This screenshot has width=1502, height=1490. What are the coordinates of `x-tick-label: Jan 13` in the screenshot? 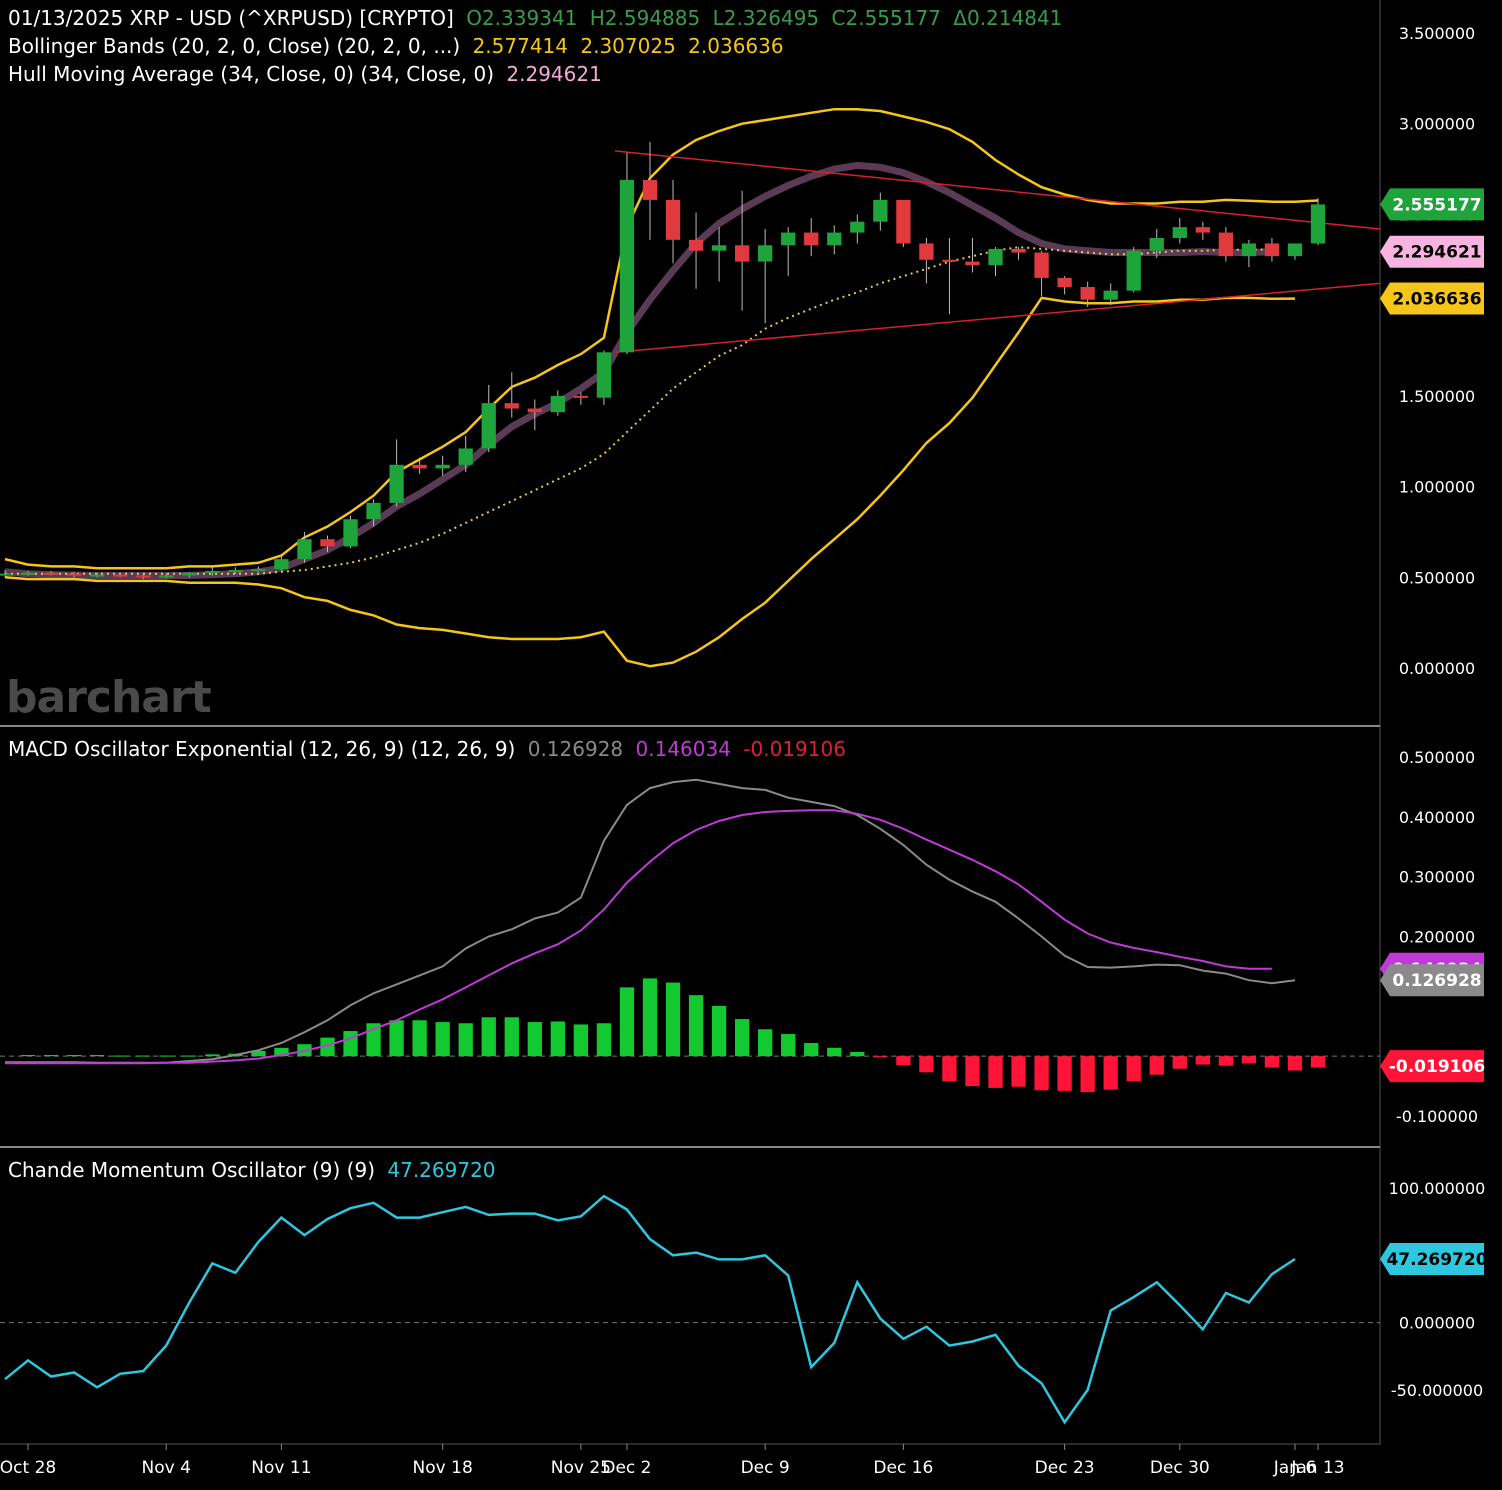 It's located at (1317, 1468).